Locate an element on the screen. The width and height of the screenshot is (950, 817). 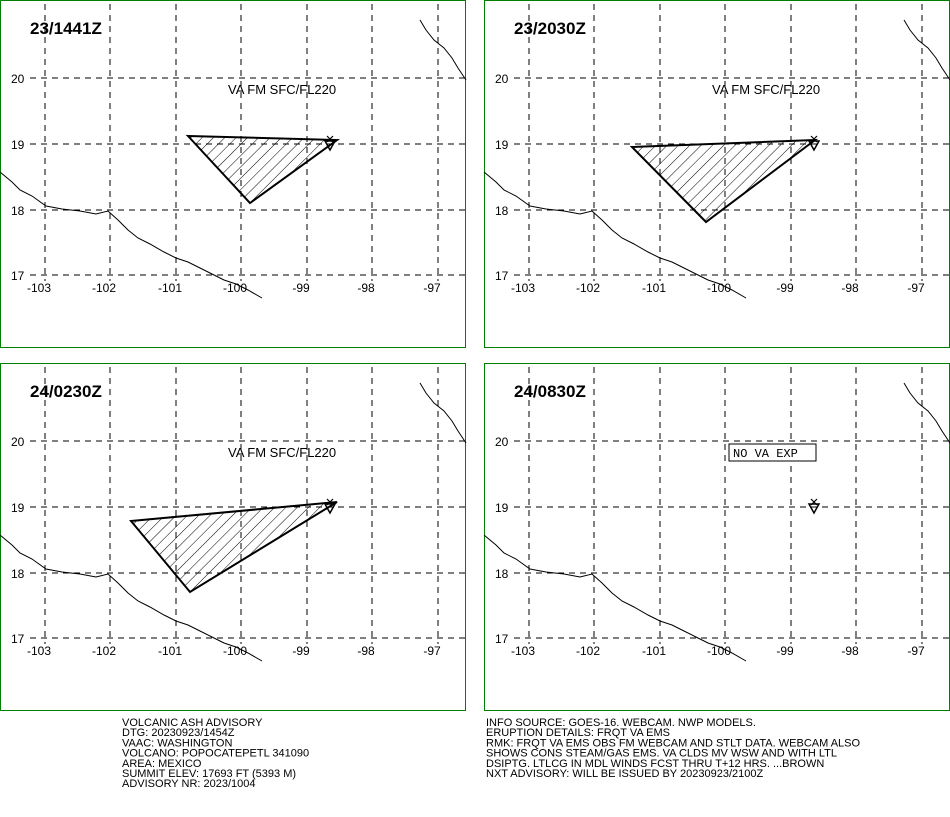
no-va-label: NO VA EXP is located at coordinates (765, 454).